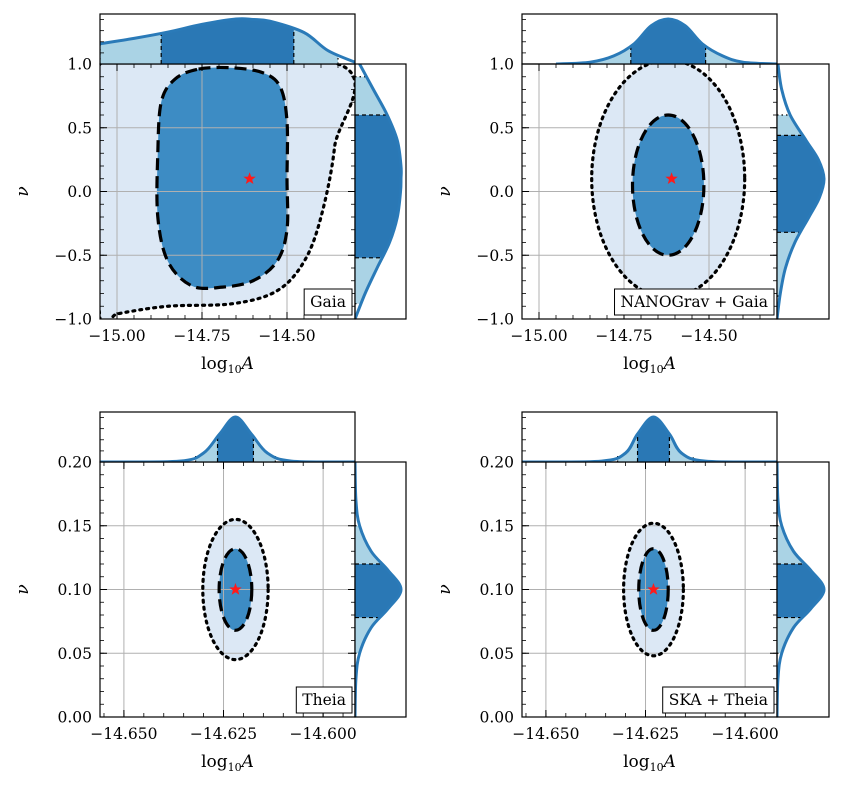 This screenshot has height=797, width=843. What do you see at coordinates (623, 336) in the screenshot?
I see `x-tick-label: −14.75` at bounding box center [623, 336].